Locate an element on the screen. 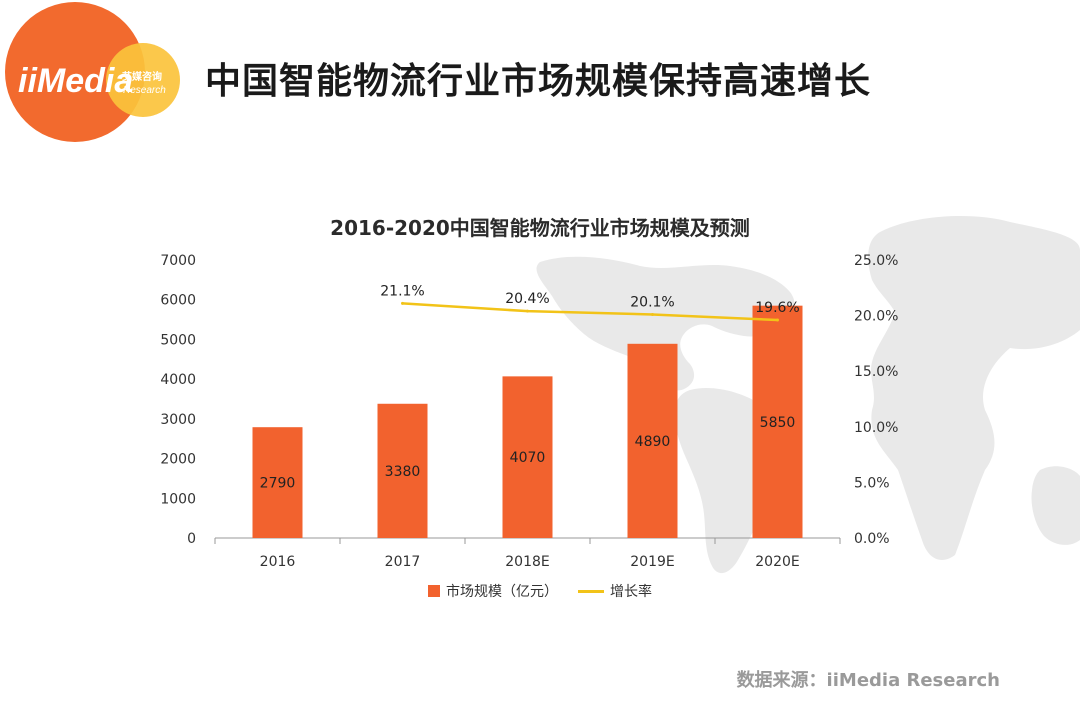 This screenshot has height=703, width=1080. y-left-tick-label: 1000 is located at coordinates (178, 499).